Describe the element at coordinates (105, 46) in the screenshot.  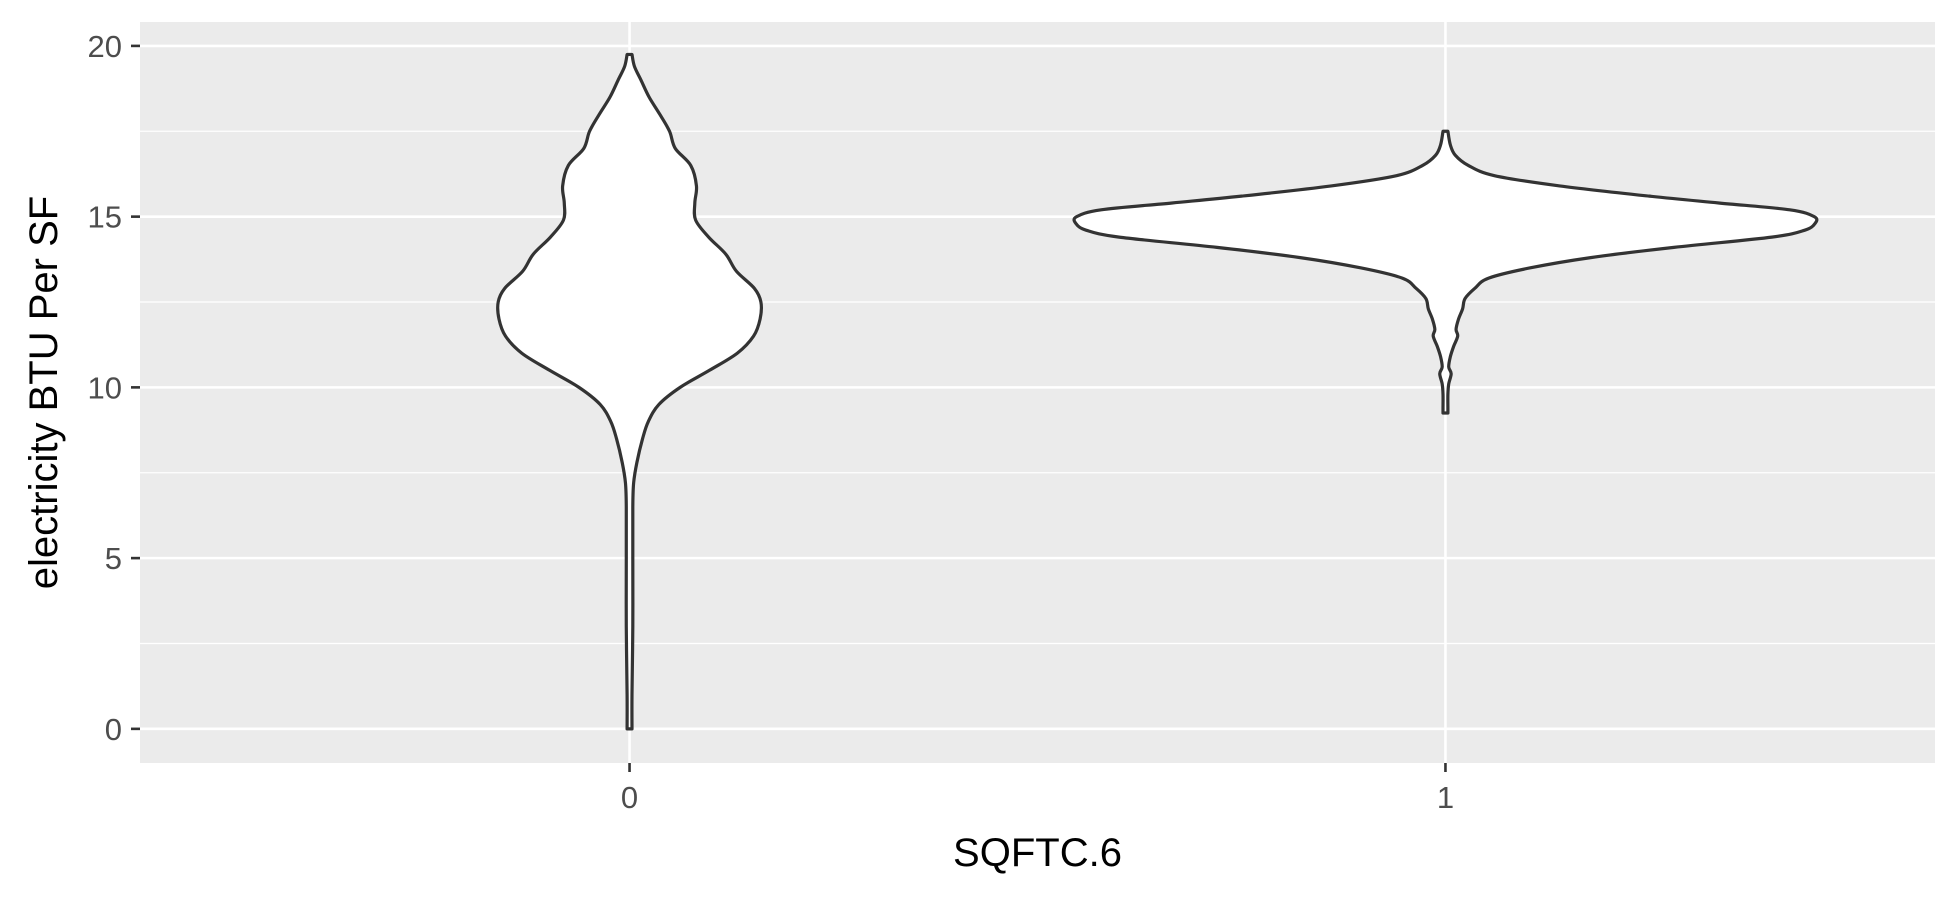
I see `y-tick-label: 20` at that location.